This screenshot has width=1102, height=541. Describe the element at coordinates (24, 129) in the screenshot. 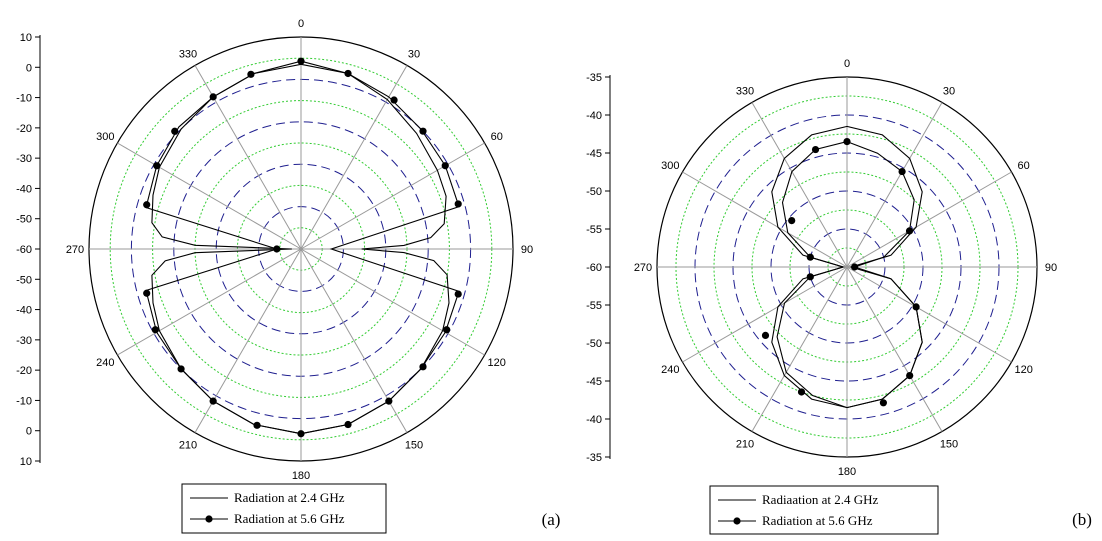

I see `radial-tick-label: -20` at that location.